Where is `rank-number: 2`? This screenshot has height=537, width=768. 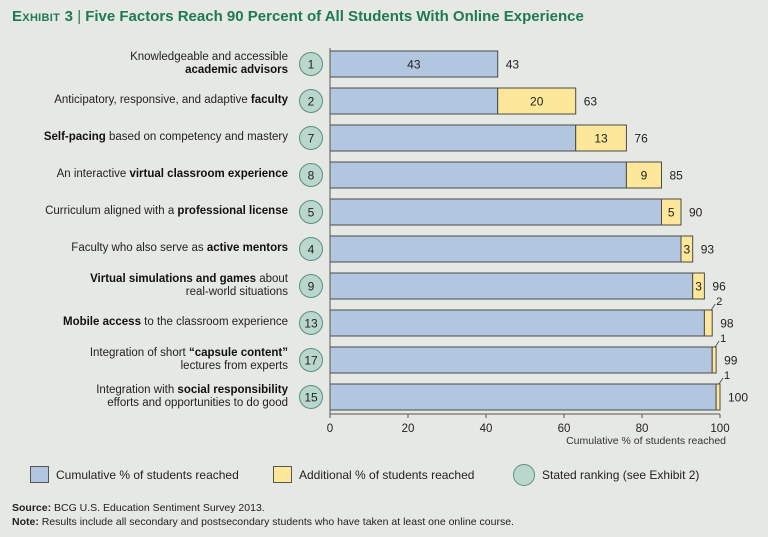 rank-number: 2 is located at coordinates (311, 102).